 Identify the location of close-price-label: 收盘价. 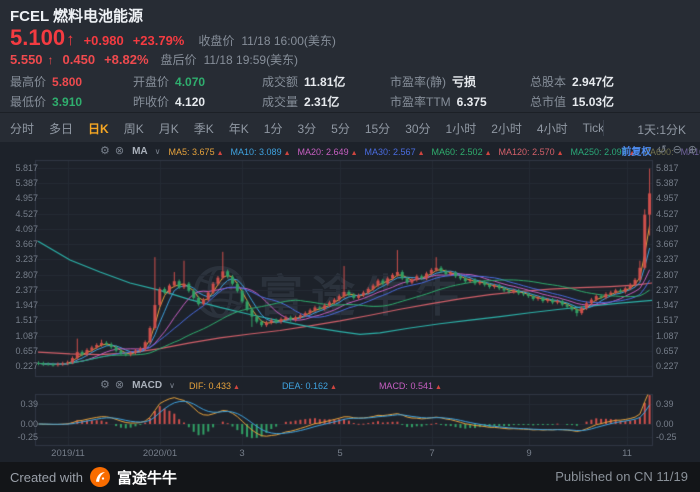
(216, 41).